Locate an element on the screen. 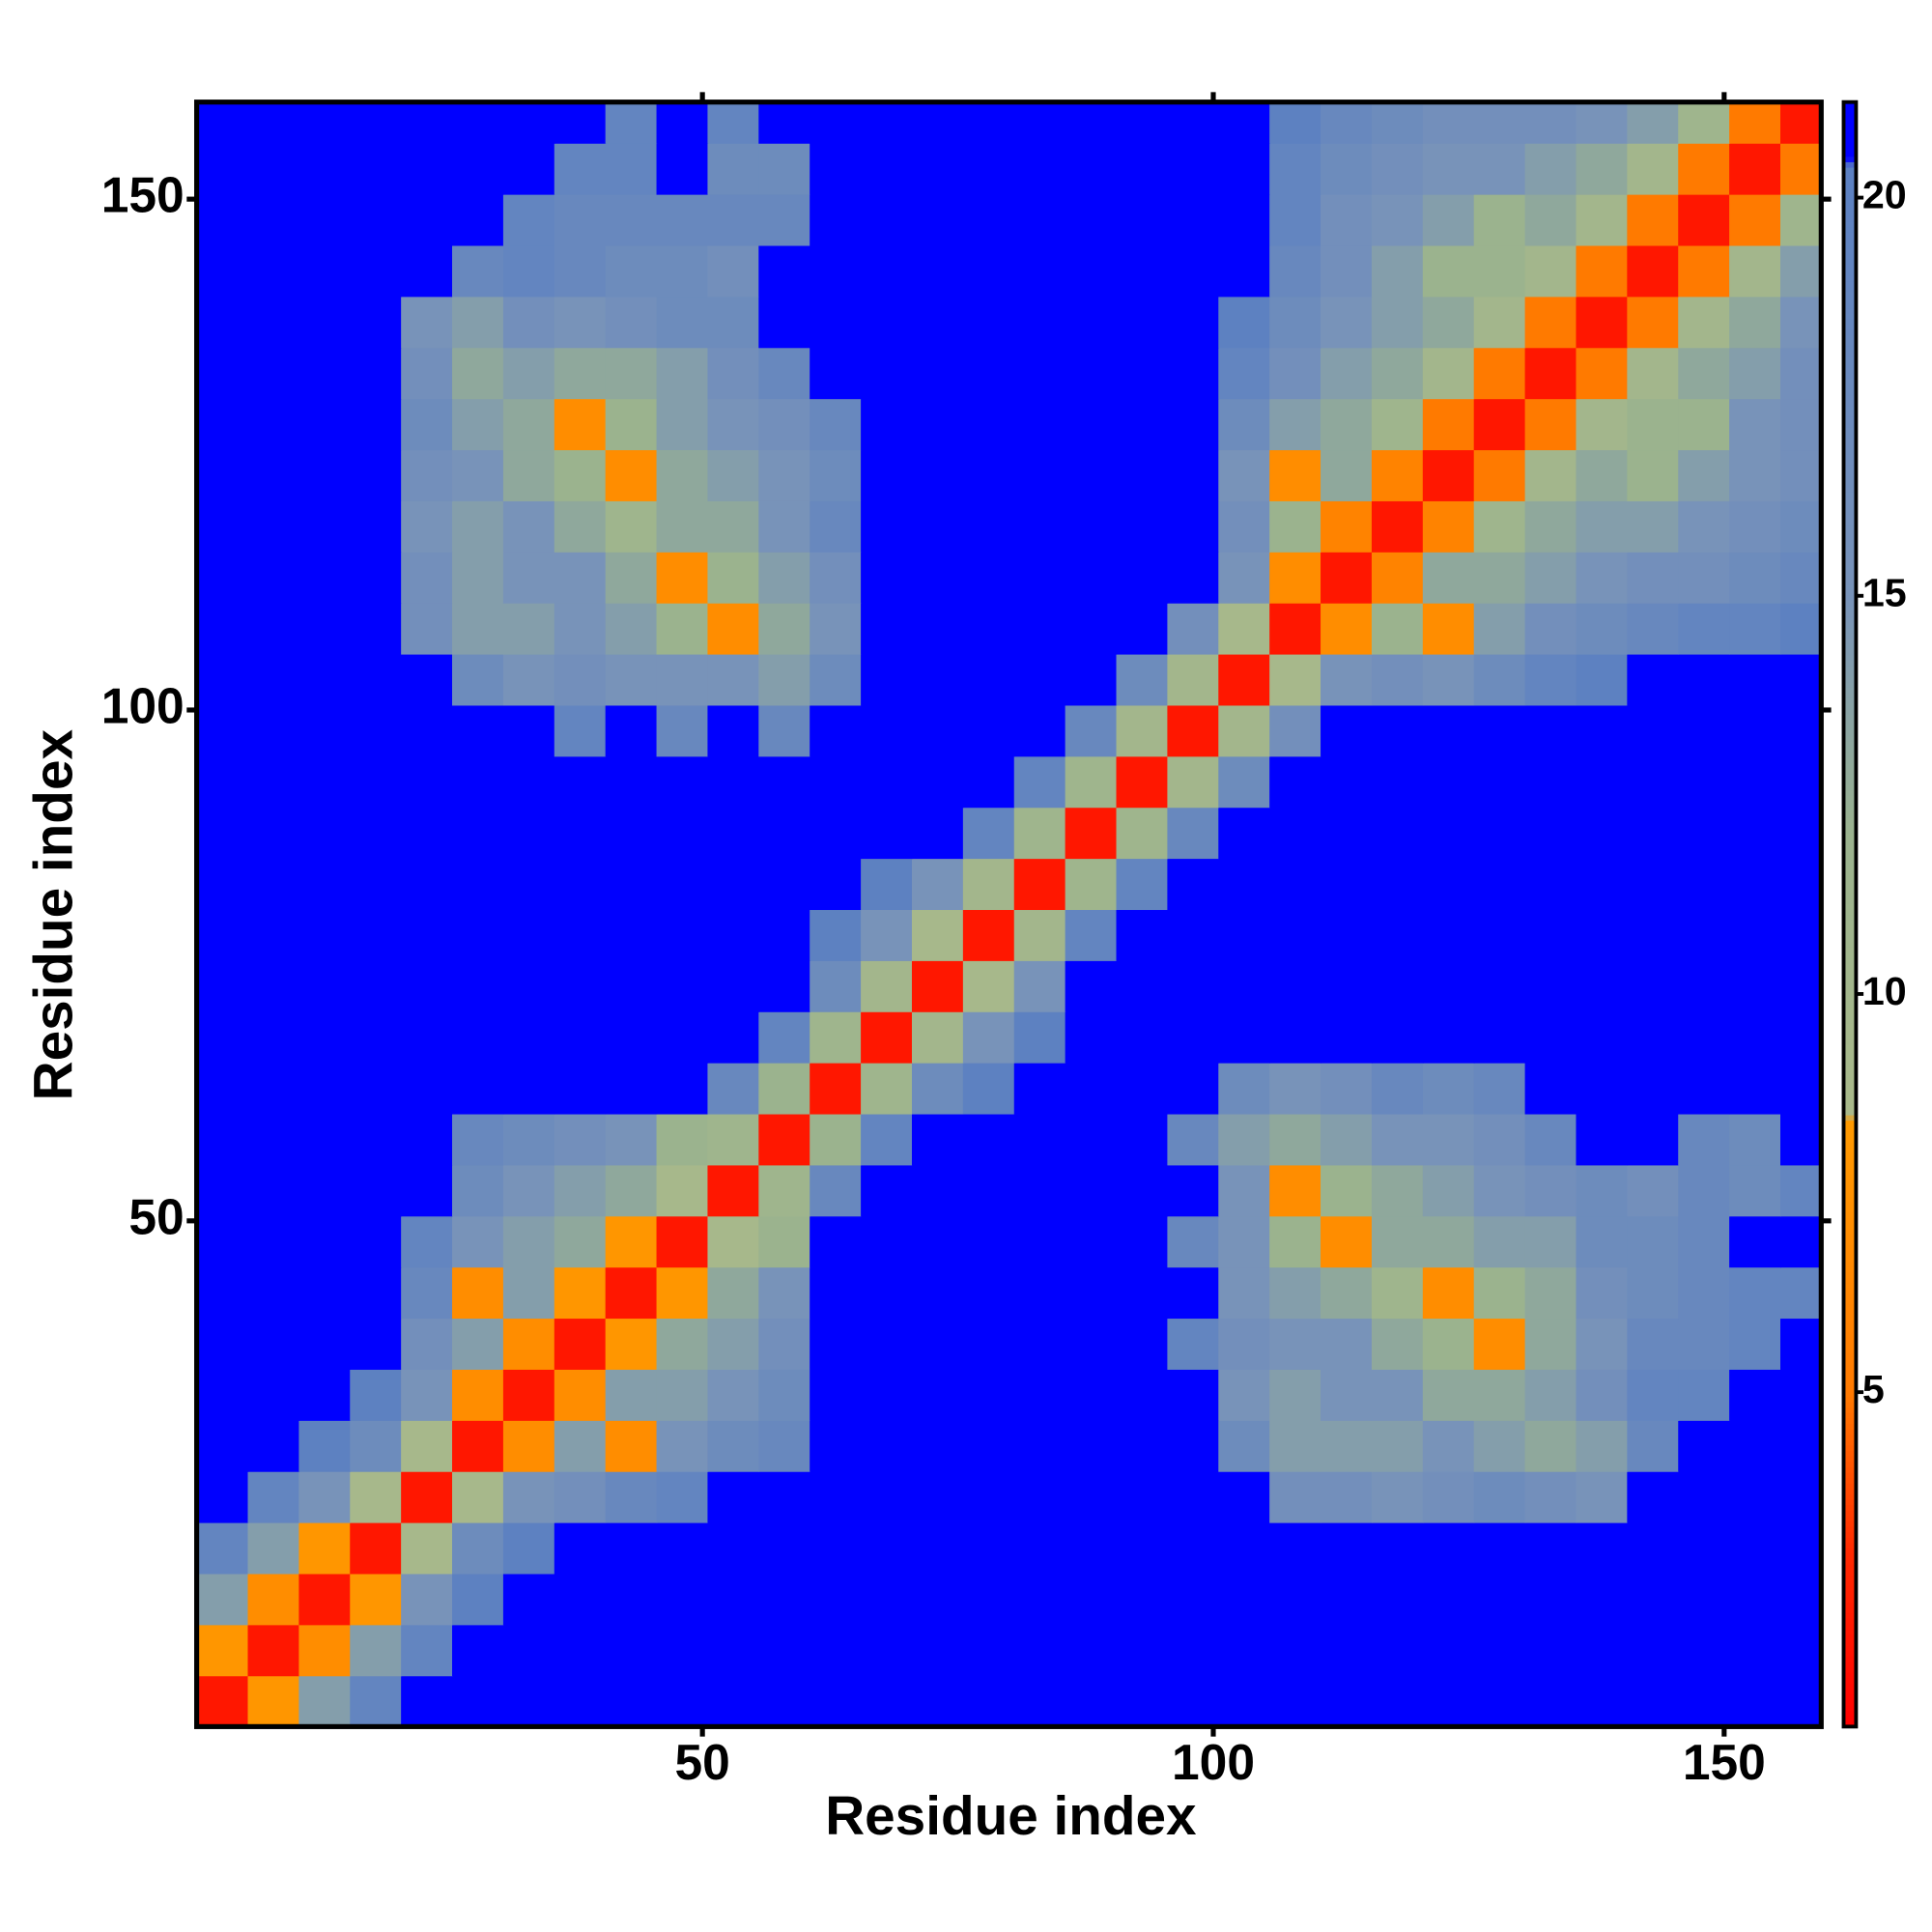 This screenshot has width=1932, height=1932. colorbar-tick-label: 10 is located at coordinates (1884, 991).